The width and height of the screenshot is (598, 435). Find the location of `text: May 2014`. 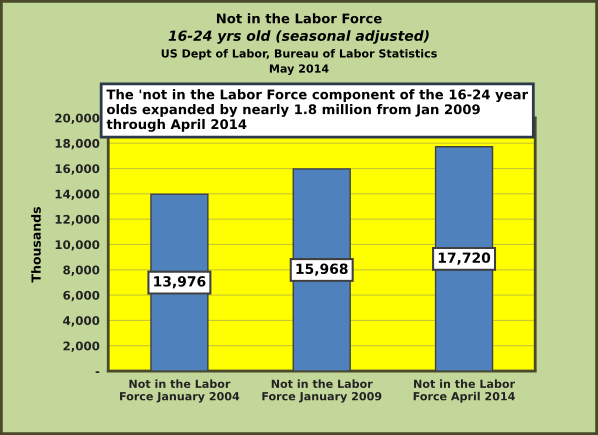

text: May 2014 is located at coordinates (299, 69).